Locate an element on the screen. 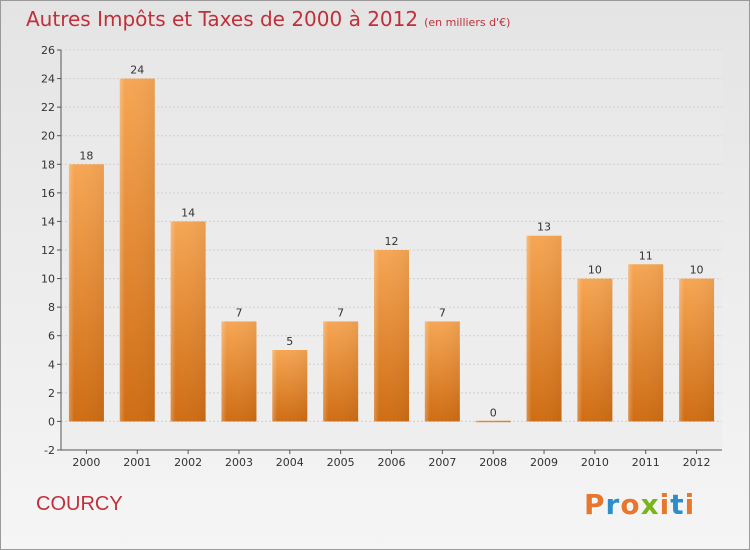 The image size is (750, 550). y-tick-label: 0 is located at coordinates (51, 421).